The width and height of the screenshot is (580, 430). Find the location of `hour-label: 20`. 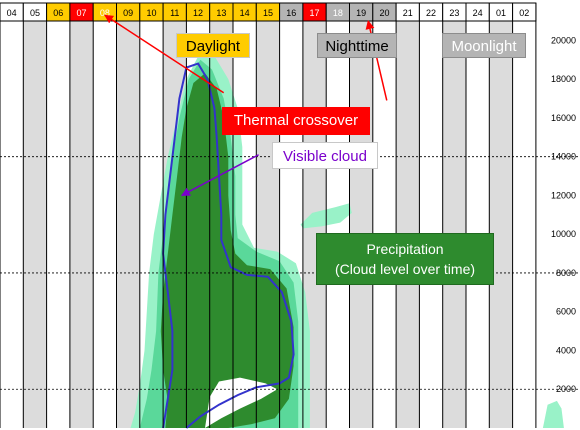

hour-label: 20 is located at coordinates (384, 13).